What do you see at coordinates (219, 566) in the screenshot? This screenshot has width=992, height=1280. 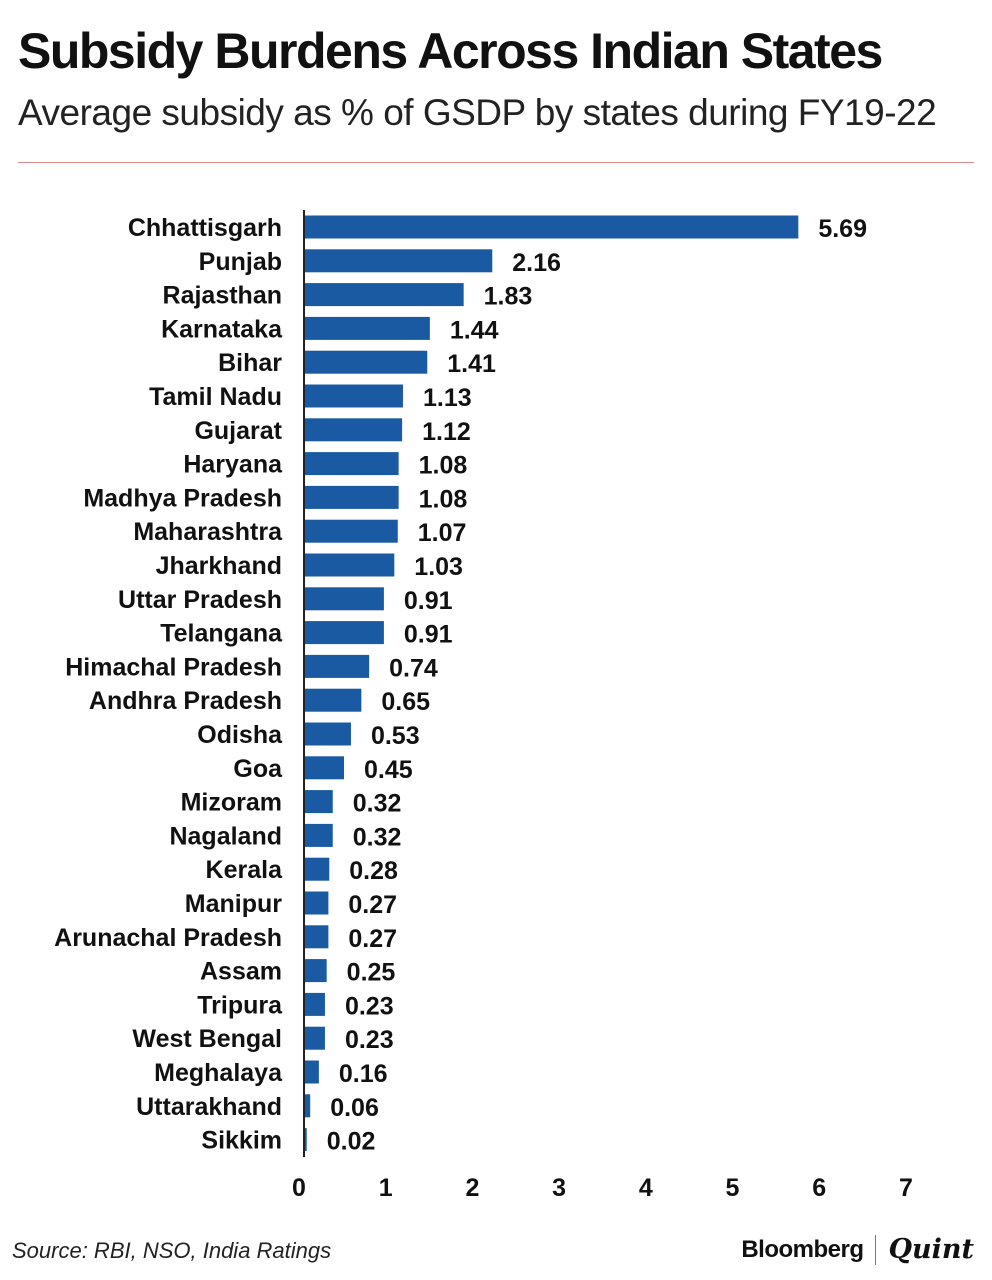 I see `category-label: Jharkhand` at bounding box center [219, 566].